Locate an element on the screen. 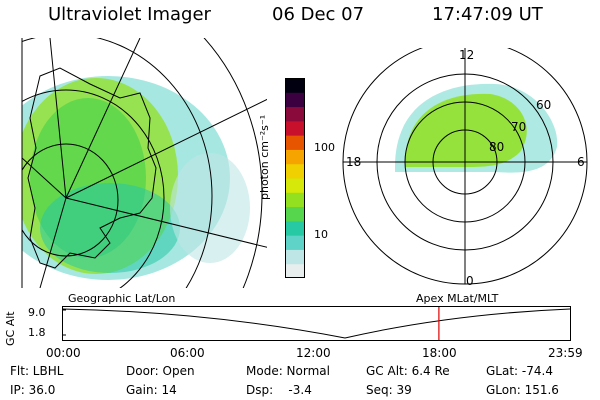 The width and height of the screenshot is (600, 400). observation-time: 17:47:09 UT is located at coordinates (487, 14).